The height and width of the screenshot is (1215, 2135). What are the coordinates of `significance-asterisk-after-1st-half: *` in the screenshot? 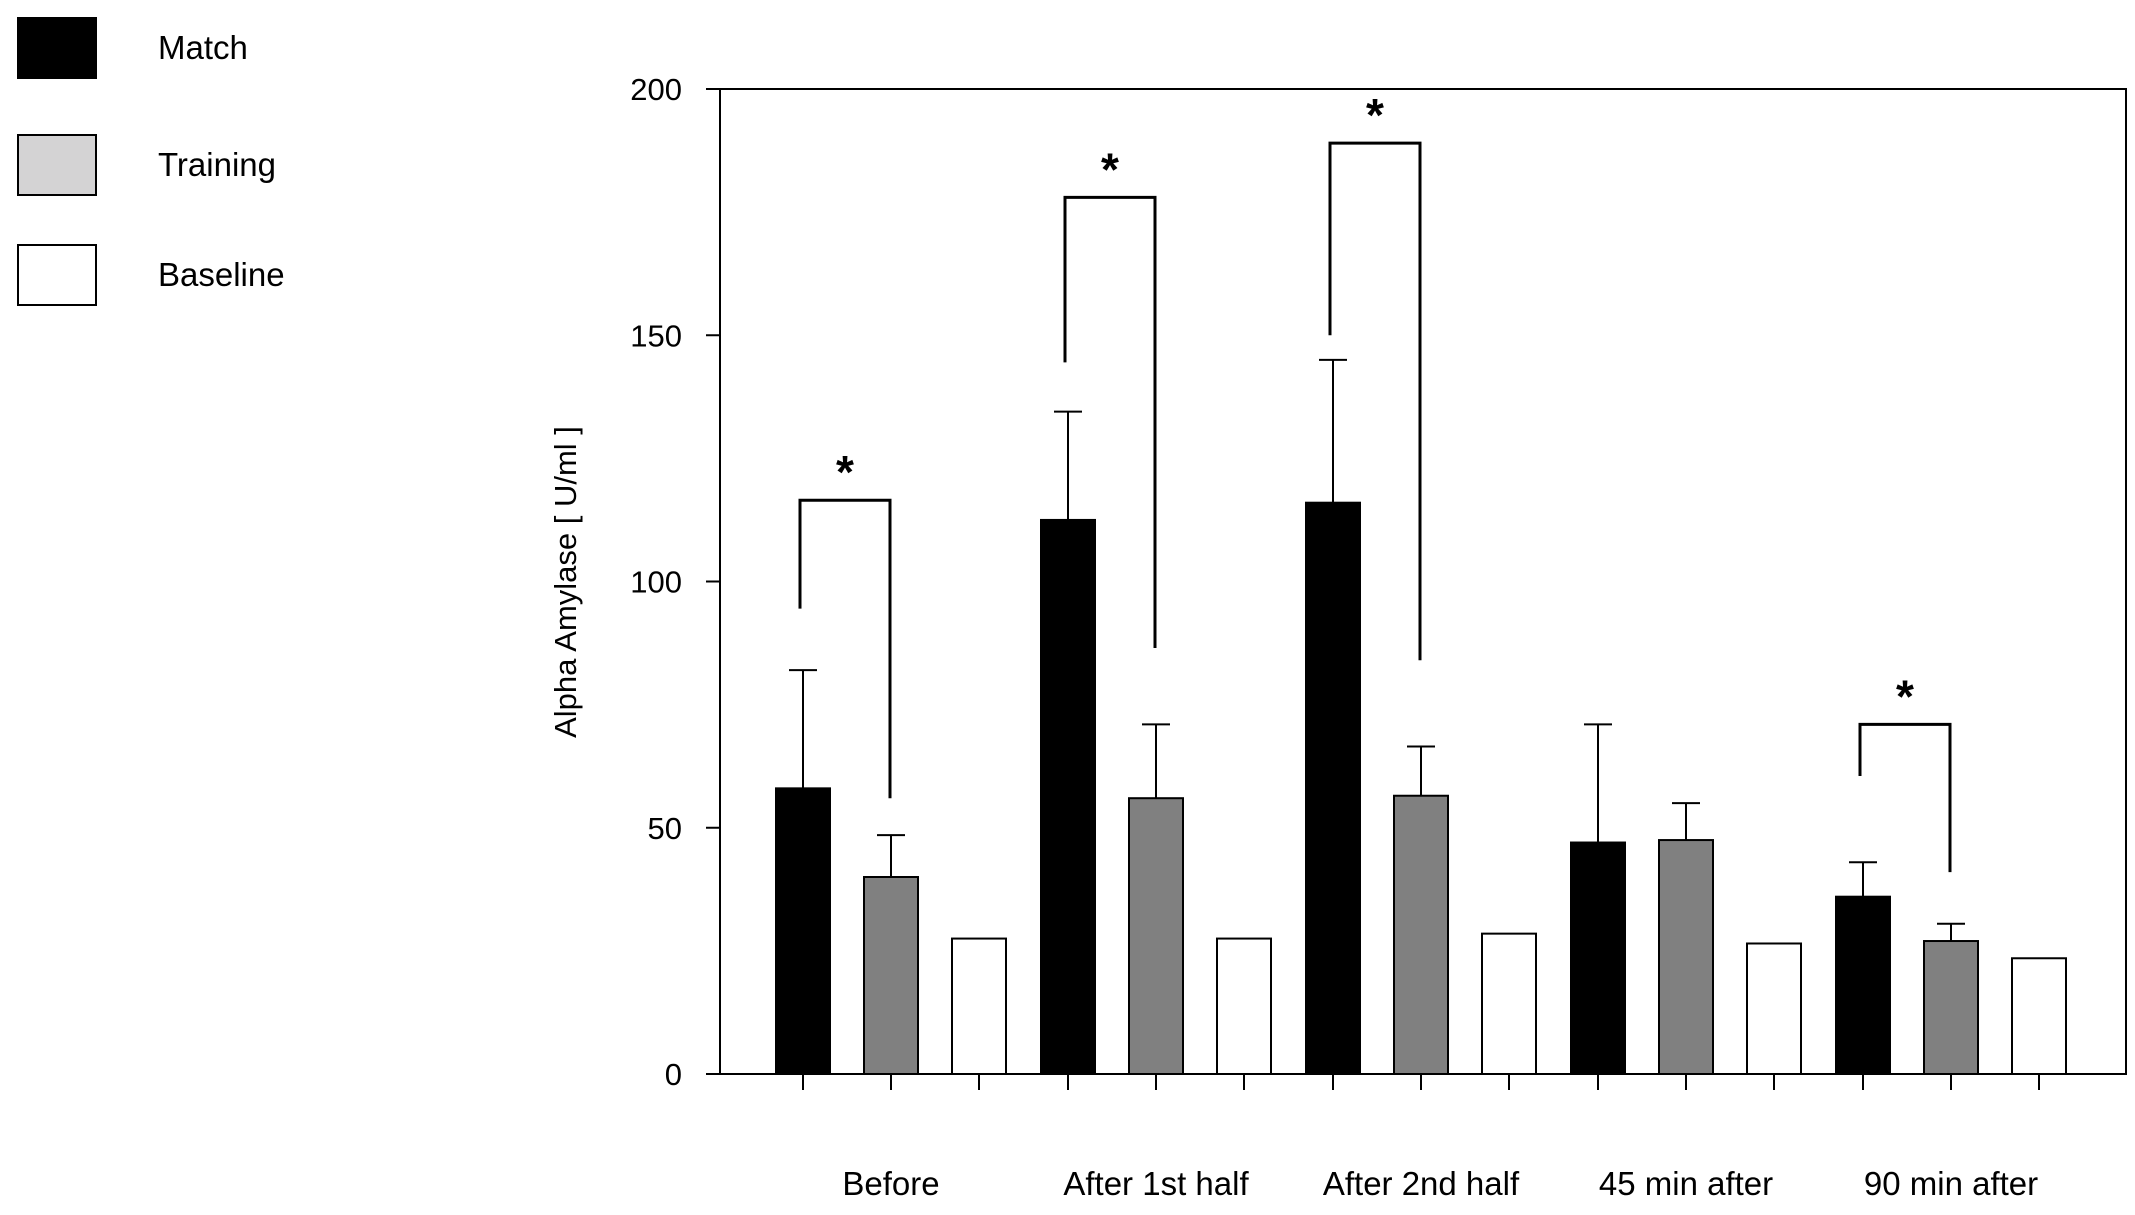 It's located at (1110, 169).